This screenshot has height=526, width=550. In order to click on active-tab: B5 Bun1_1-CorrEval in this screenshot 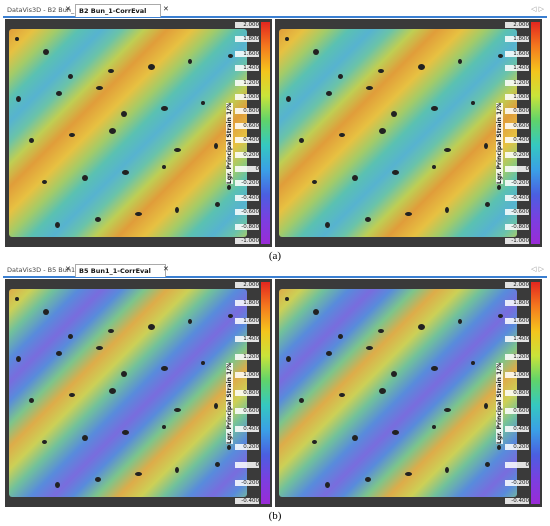, I will do `click(120, 270)`.